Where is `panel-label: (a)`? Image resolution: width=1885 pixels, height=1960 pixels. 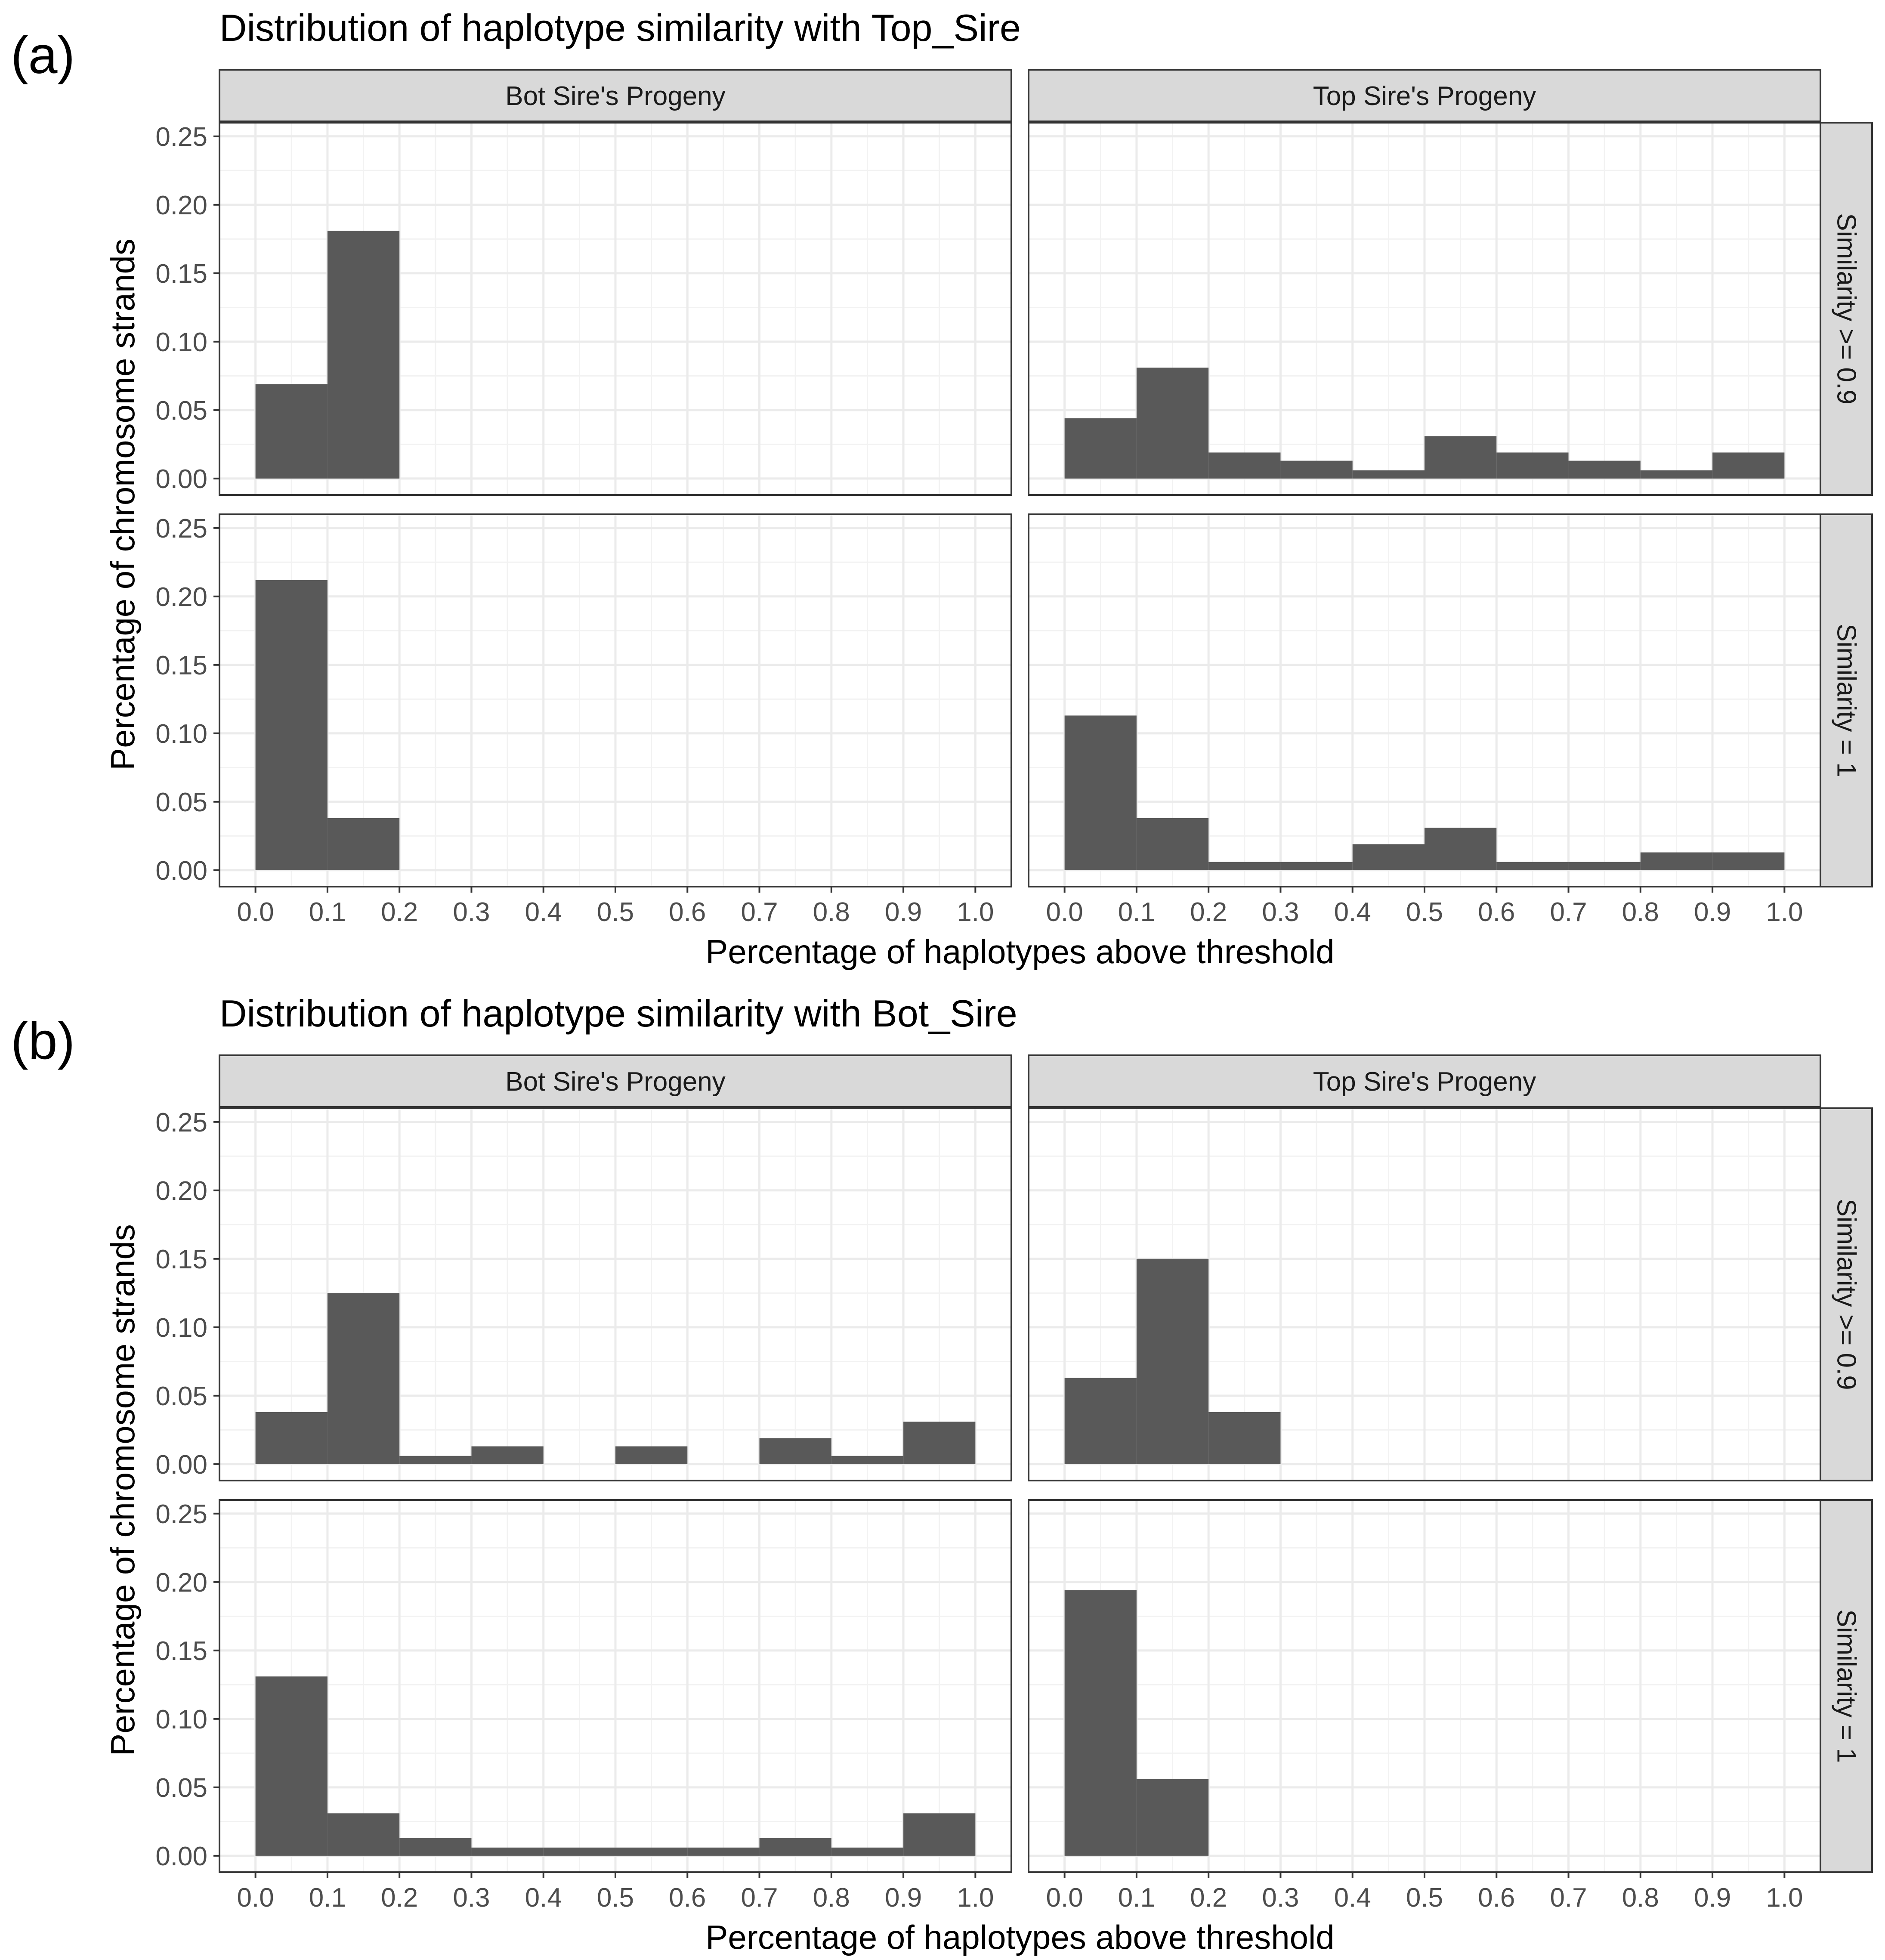
panel-label: (a) is located at coordinates (43, 55).